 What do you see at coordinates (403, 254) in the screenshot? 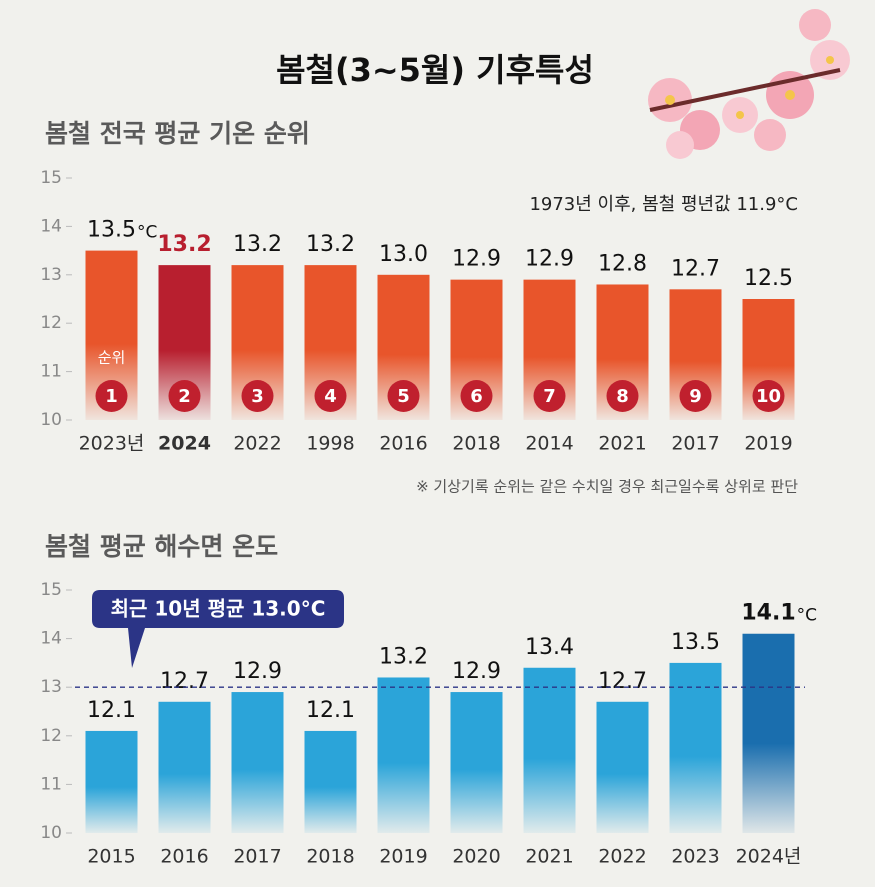
I see `value-label: 13.0` at bounding box center [403, 254].